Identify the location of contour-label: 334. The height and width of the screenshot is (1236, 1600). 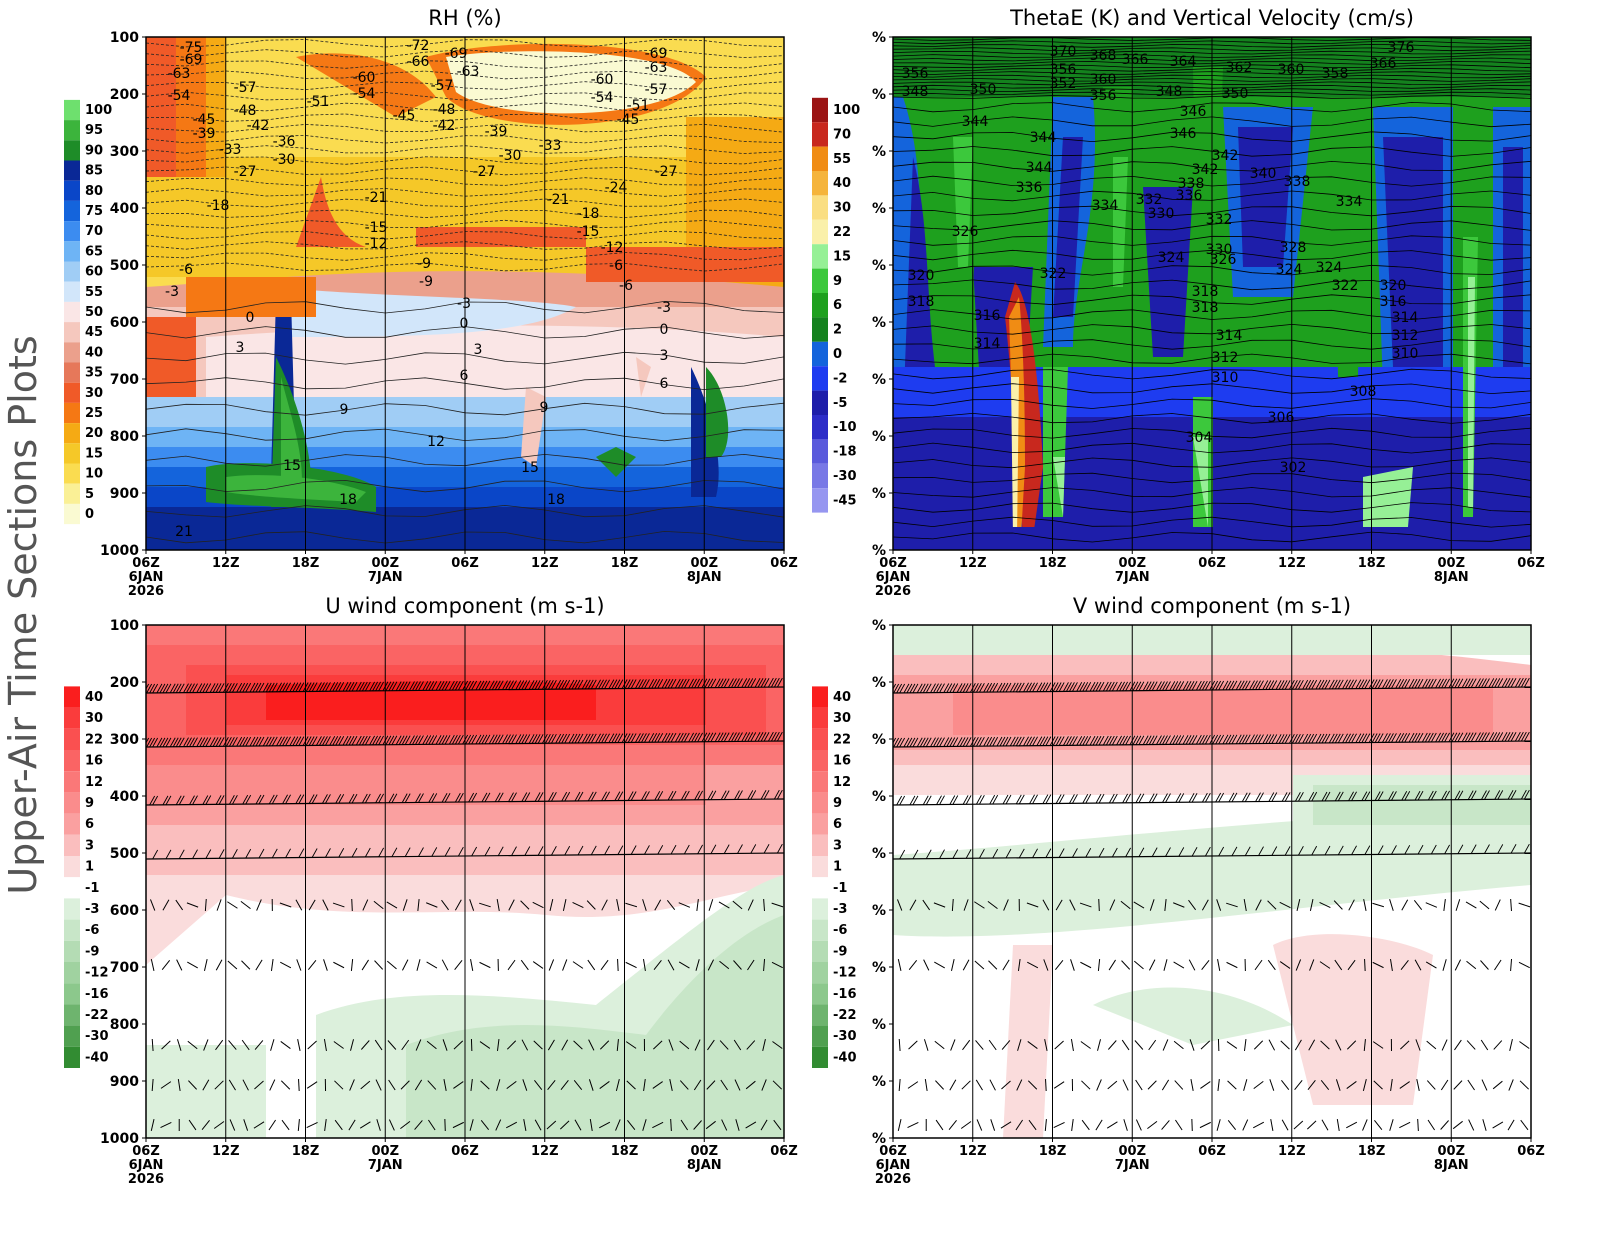
(1105, 206).